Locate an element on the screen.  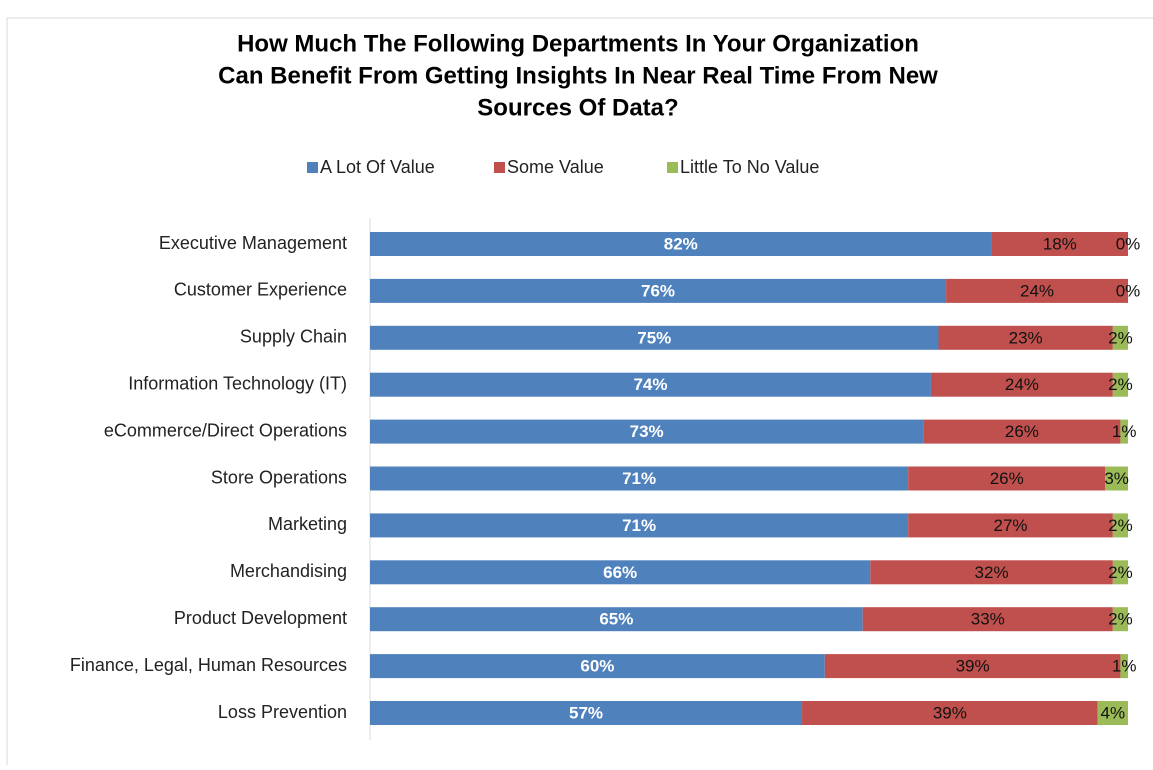
y-tick-label: Supply Chain is located at coordinates (293, 337).